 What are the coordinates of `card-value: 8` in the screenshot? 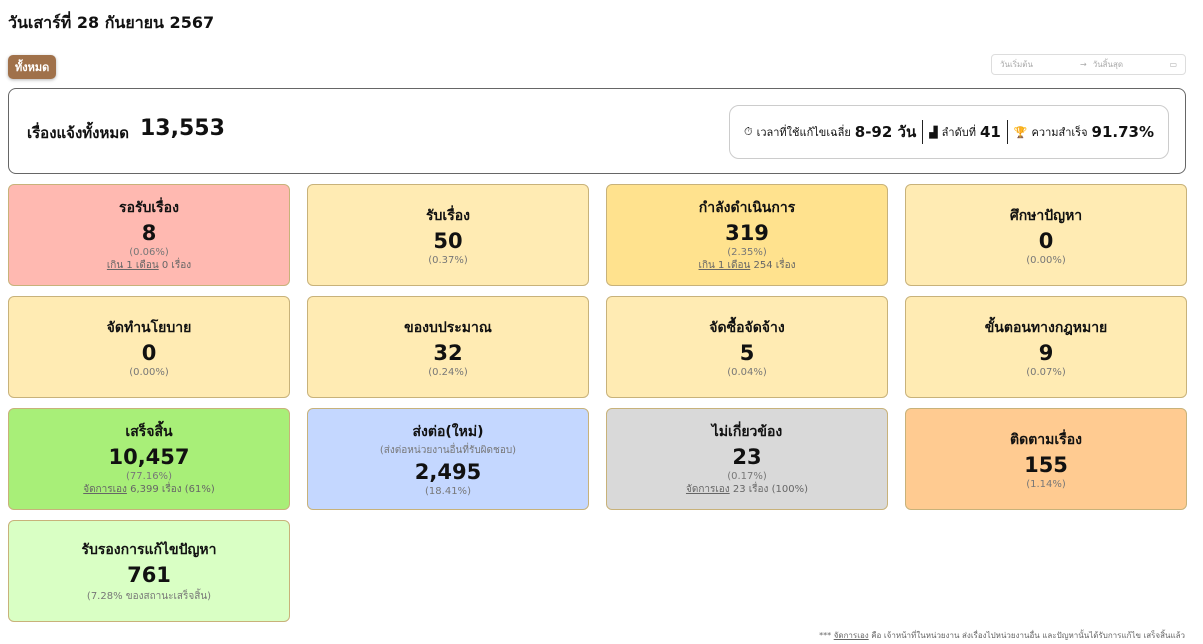 It's located at (149, 233).